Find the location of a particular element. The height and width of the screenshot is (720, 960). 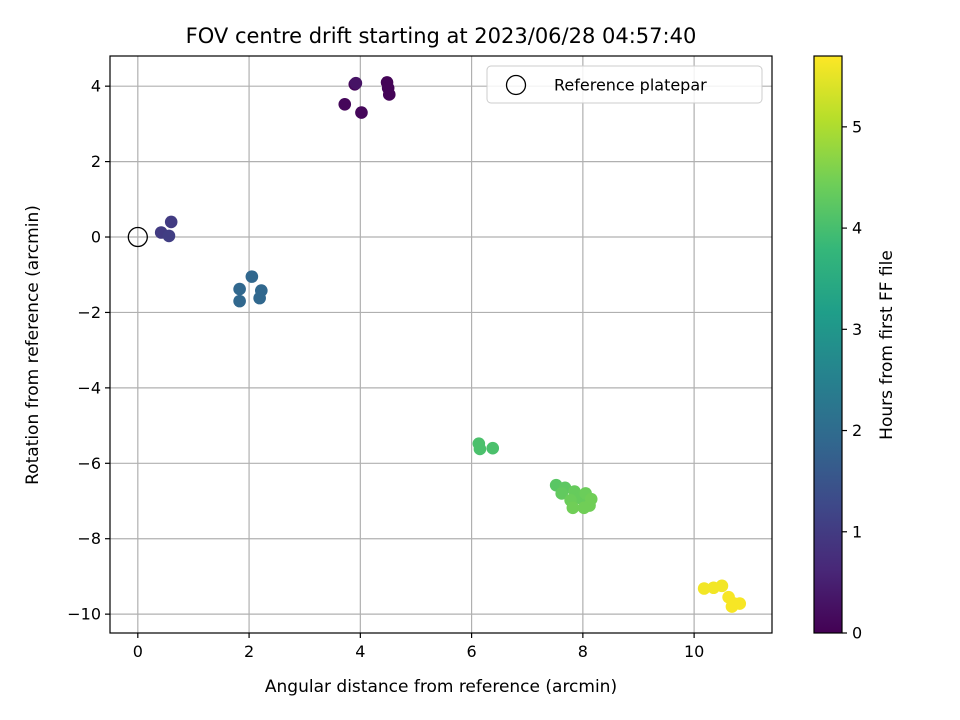

reference-marker-layer is located at coordinates (137, 237).